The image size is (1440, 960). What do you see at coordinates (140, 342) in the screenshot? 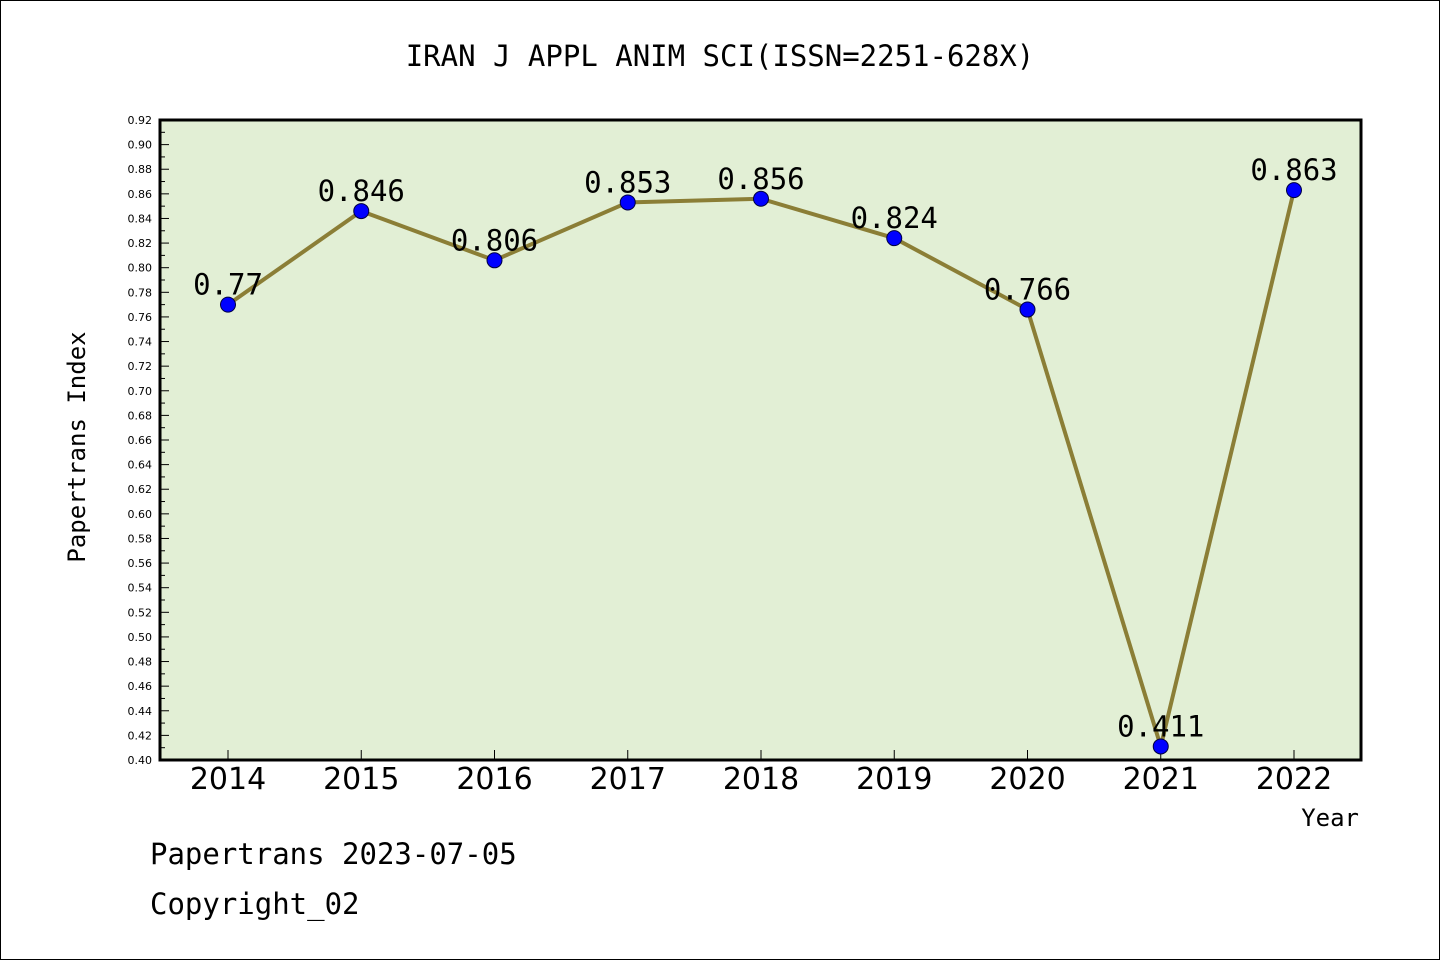
I see `y-tick-label: 0.74` at bounding box center [140, 342].